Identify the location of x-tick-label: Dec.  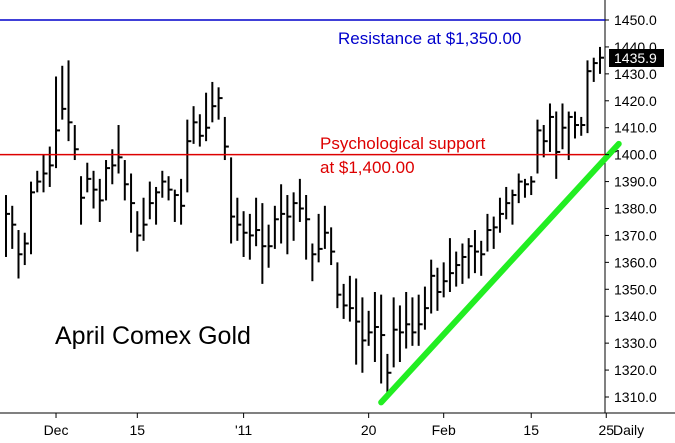
(56, 430).